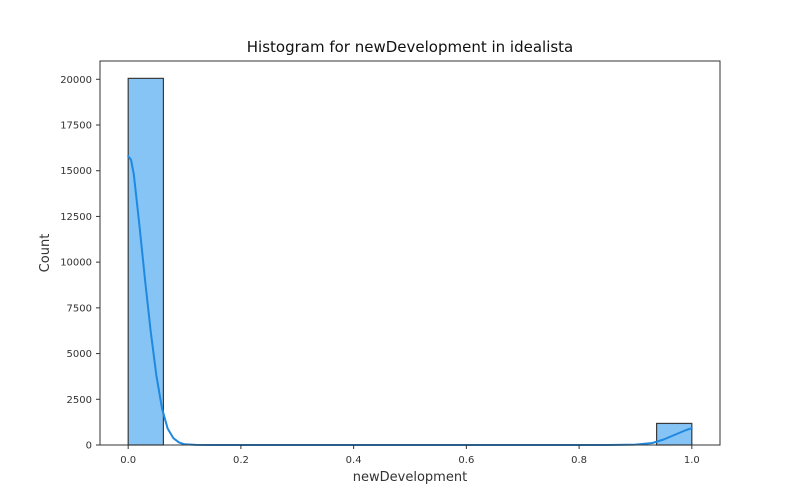 The width and height of the screenshot is (800, 500). I want to click on y-ticks-layer: 0 2500 5000 7500 10000 12500 15000 17500 20000, so click(80, 263).